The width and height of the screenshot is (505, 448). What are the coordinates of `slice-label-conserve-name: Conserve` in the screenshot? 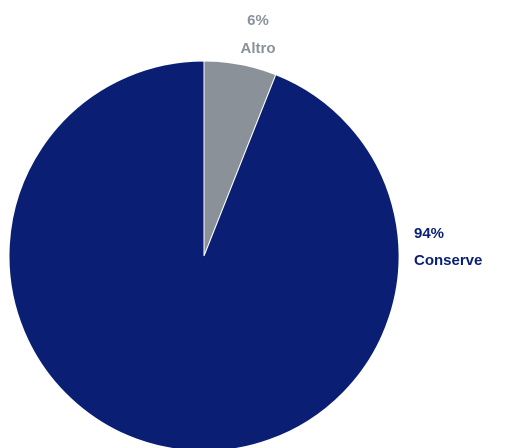 It's located at (448, 260).